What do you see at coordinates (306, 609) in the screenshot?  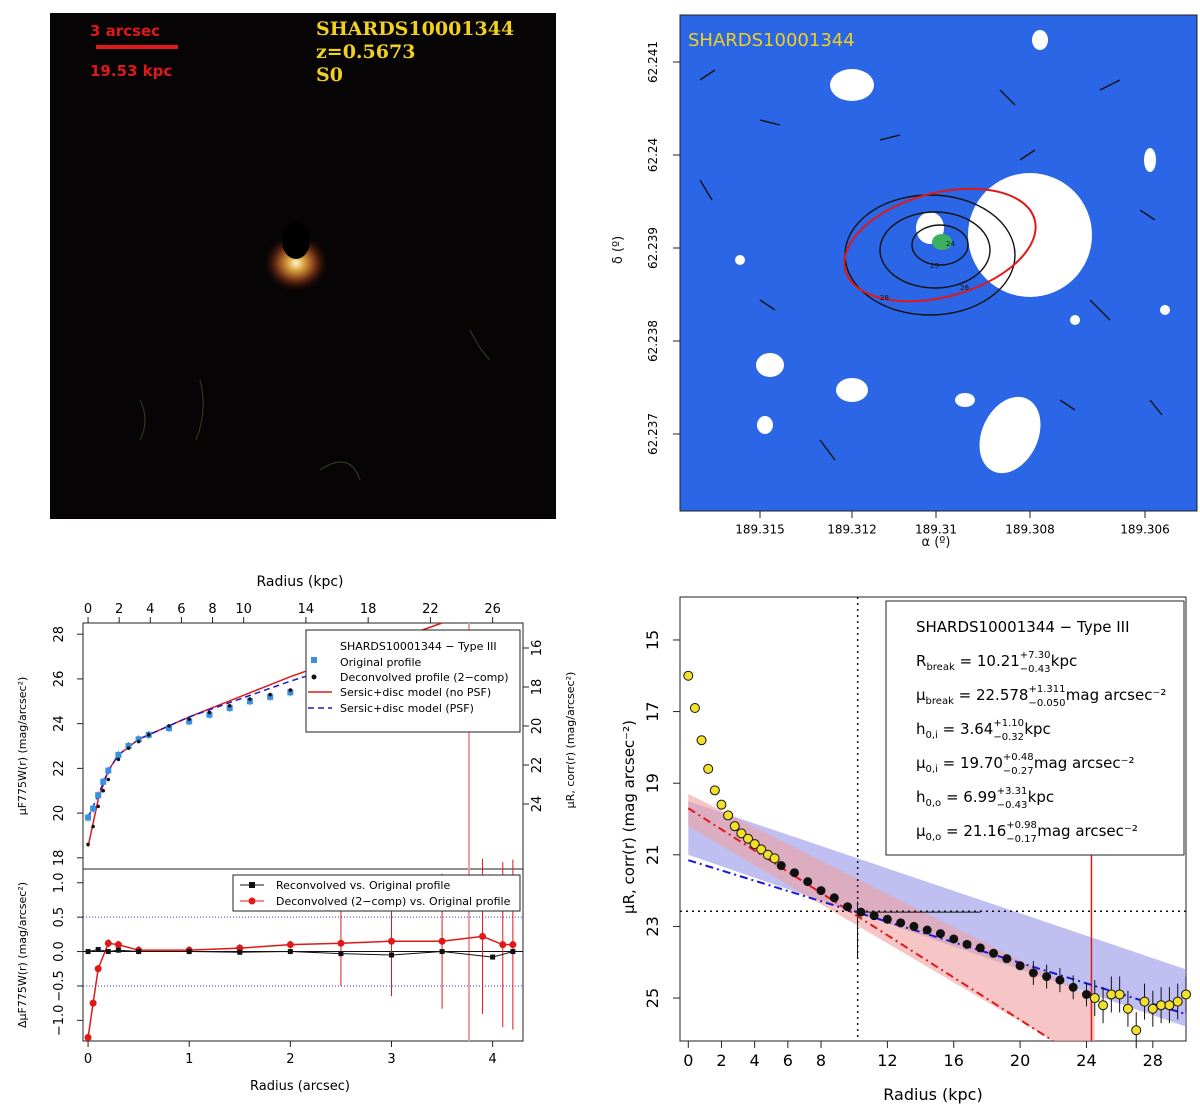 I see `profile-top-tick-label: 14` at bounding box center [306, 609].